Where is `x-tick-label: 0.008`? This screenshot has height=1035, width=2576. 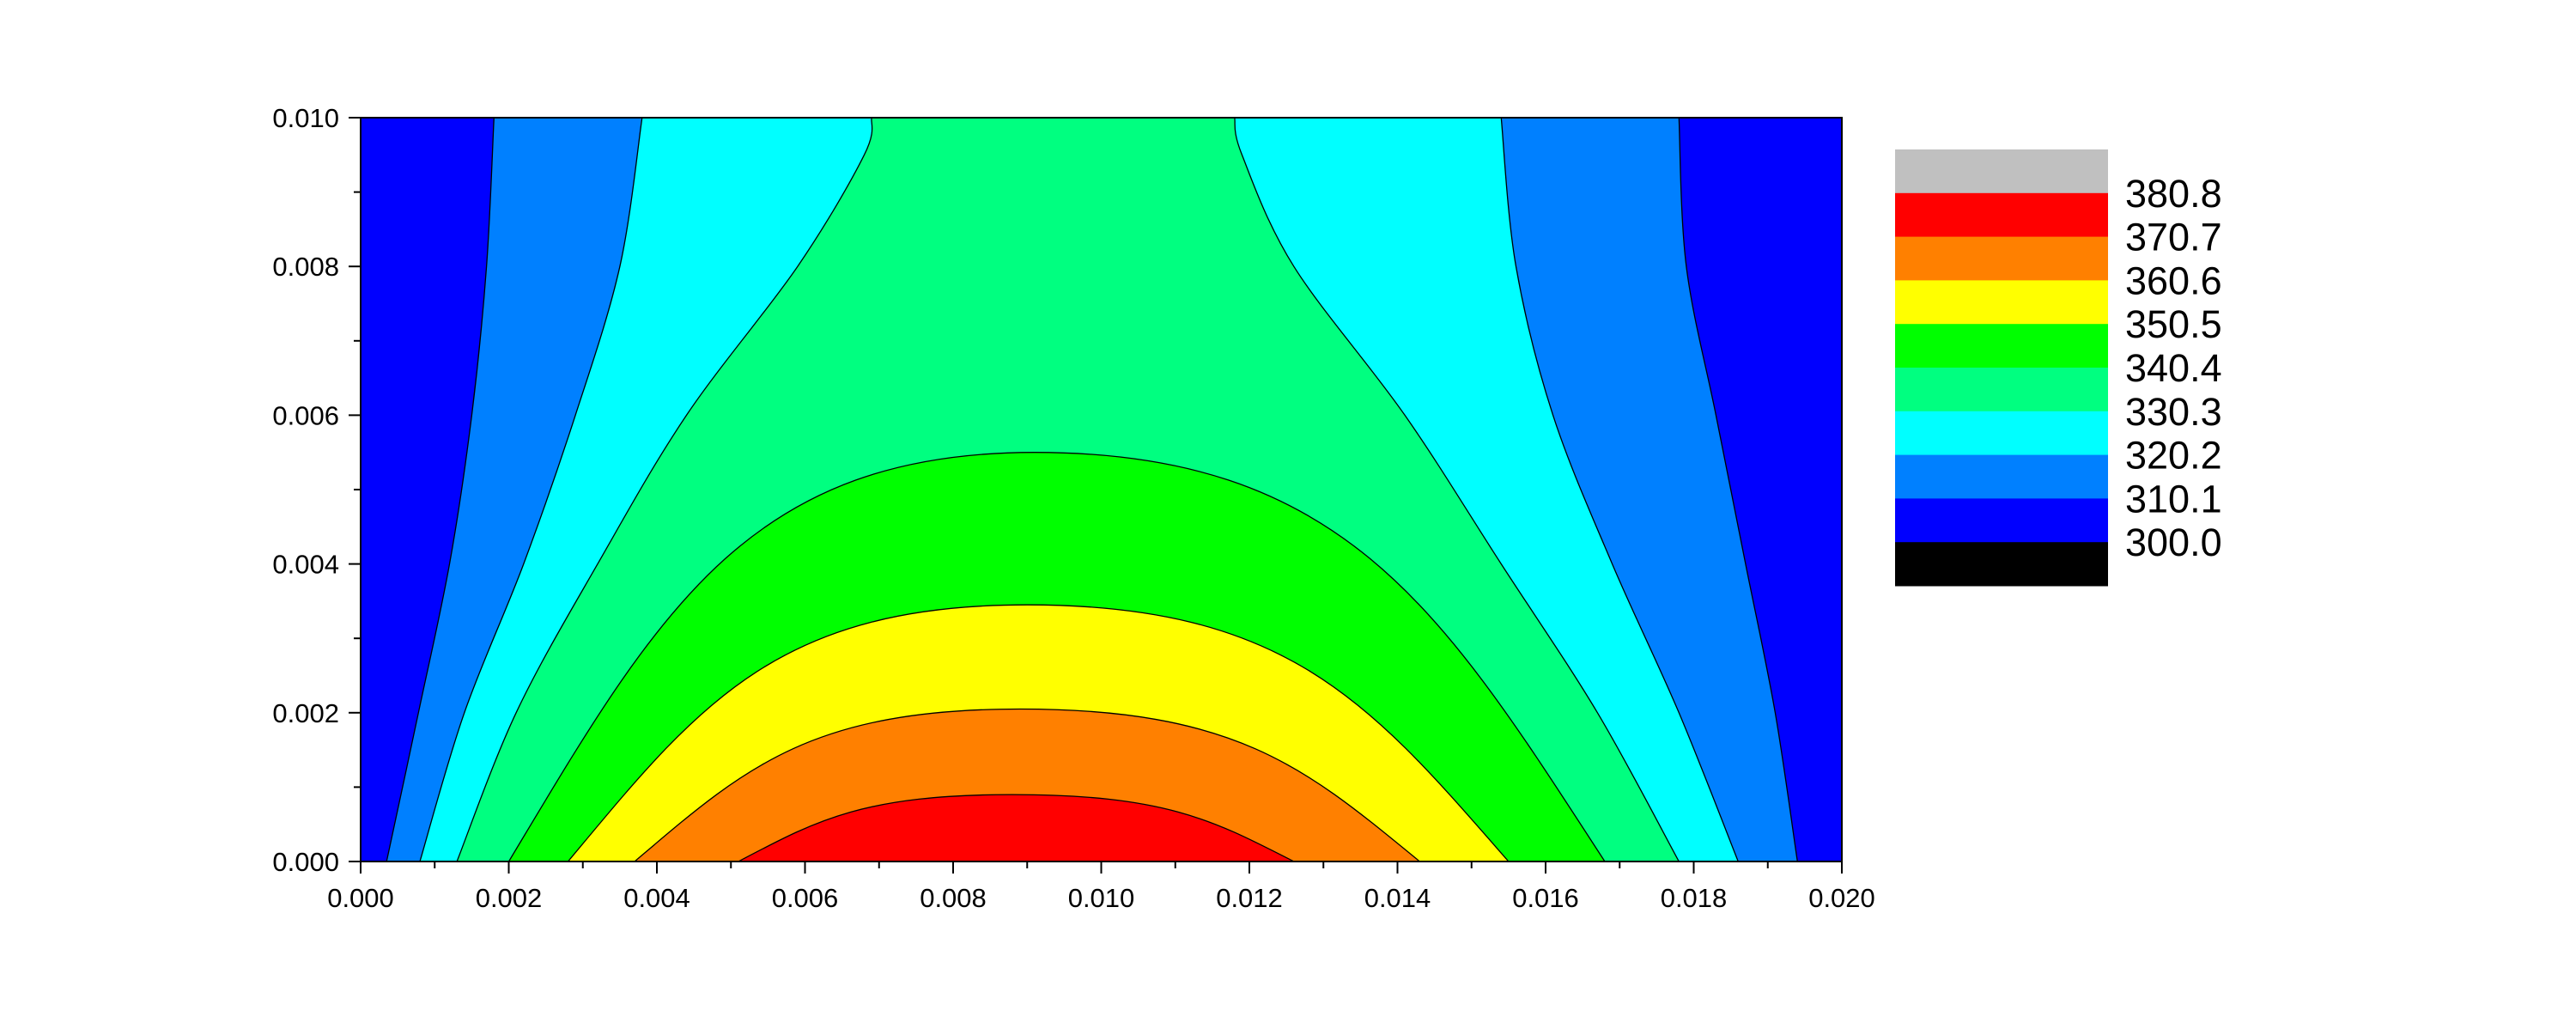
x-tick-label: 0.008 is located at coordinates (954, 898).